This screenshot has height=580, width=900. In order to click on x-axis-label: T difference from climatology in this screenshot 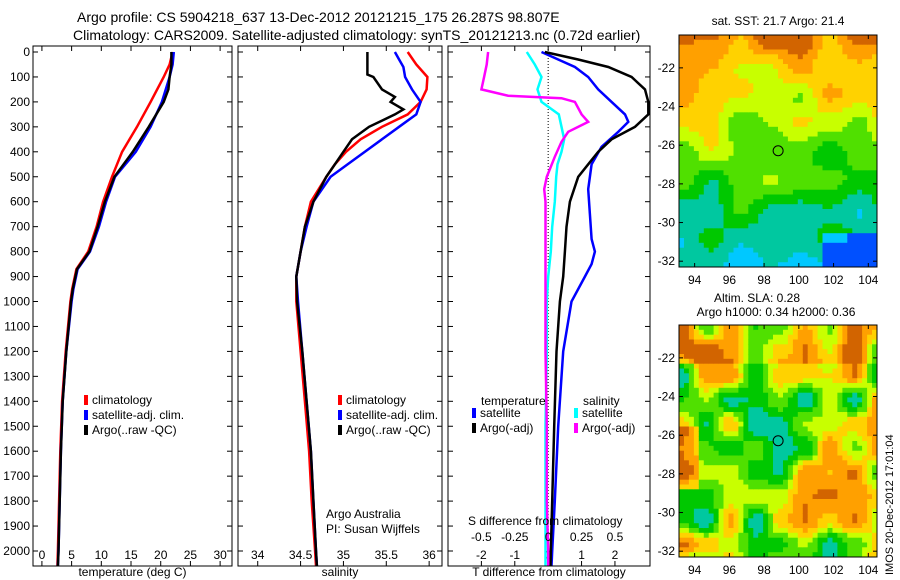, I will do `click(549, 572)`.